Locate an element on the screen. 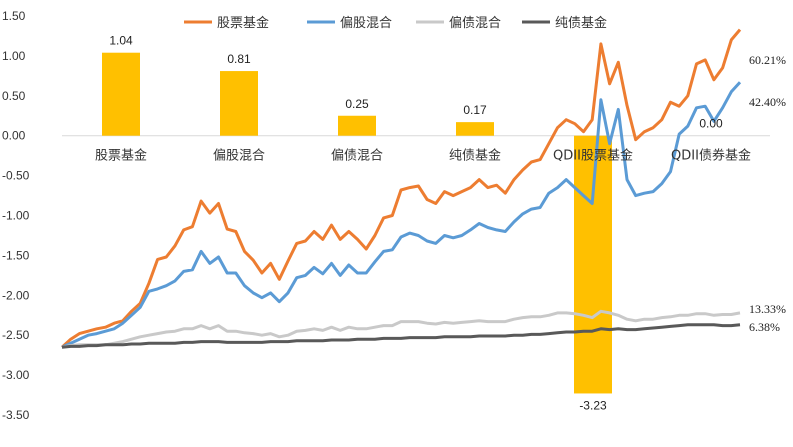  y-tick-label: -0.50 is located at coordinates (16, 176).